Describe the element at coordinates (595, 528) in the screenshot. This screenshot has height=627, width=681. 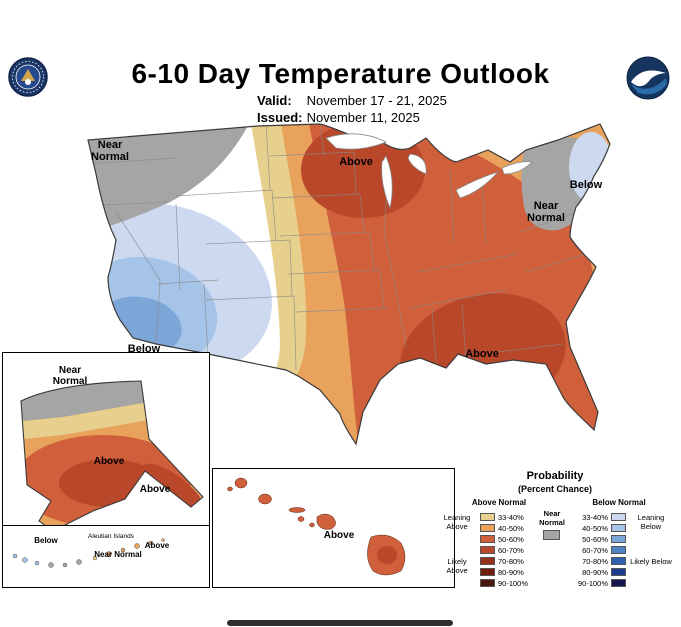
I see `below-range-40-50: 40-50%` at that location.